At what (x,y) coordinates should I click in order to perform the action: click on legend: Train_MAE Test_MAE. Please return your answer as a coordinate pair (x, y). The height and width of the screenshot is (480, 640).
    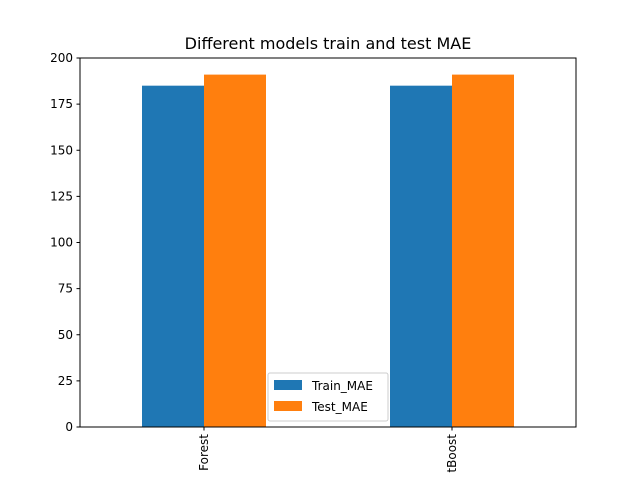
    Looking at the image, I should click on (328, 397).